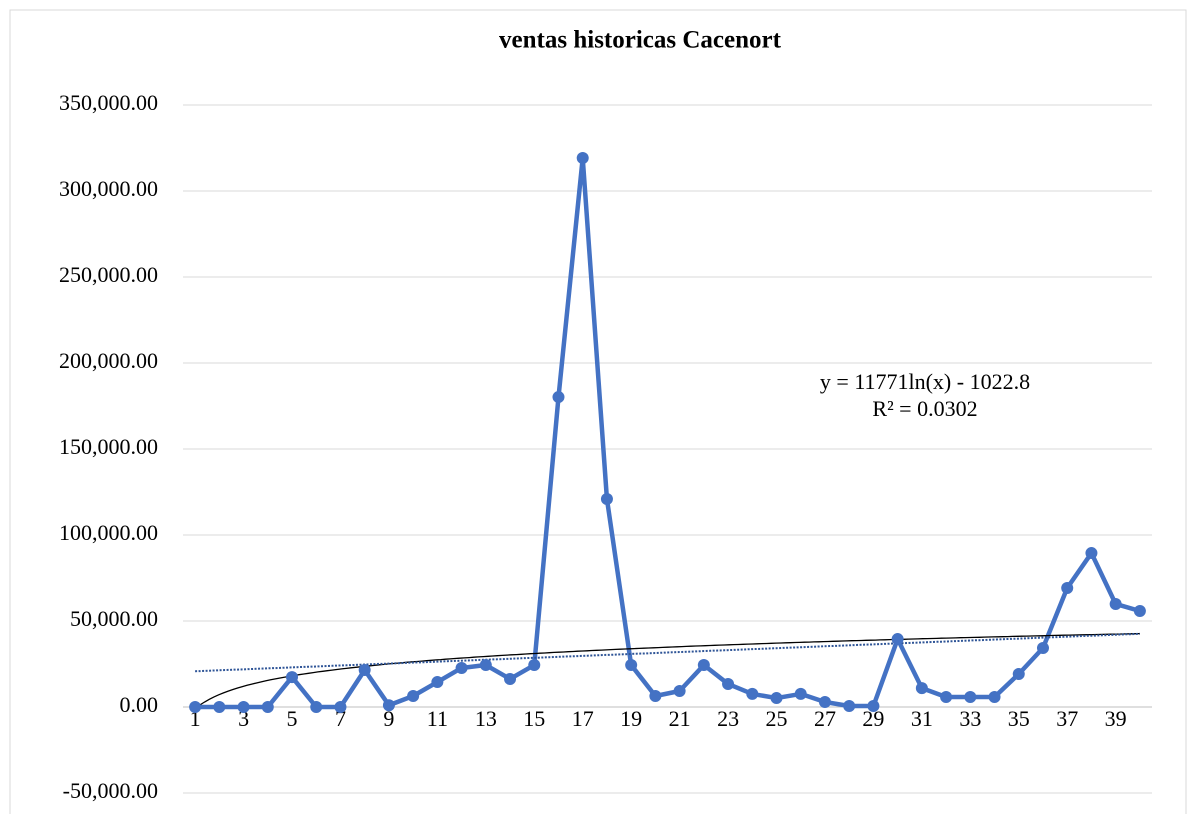 The width and height of the screenshot is (1197, 814). What do you see at coordinates (292, 718) in the screenshot?
I see `x-tick-label: 5` at bounding box center [292, 718].